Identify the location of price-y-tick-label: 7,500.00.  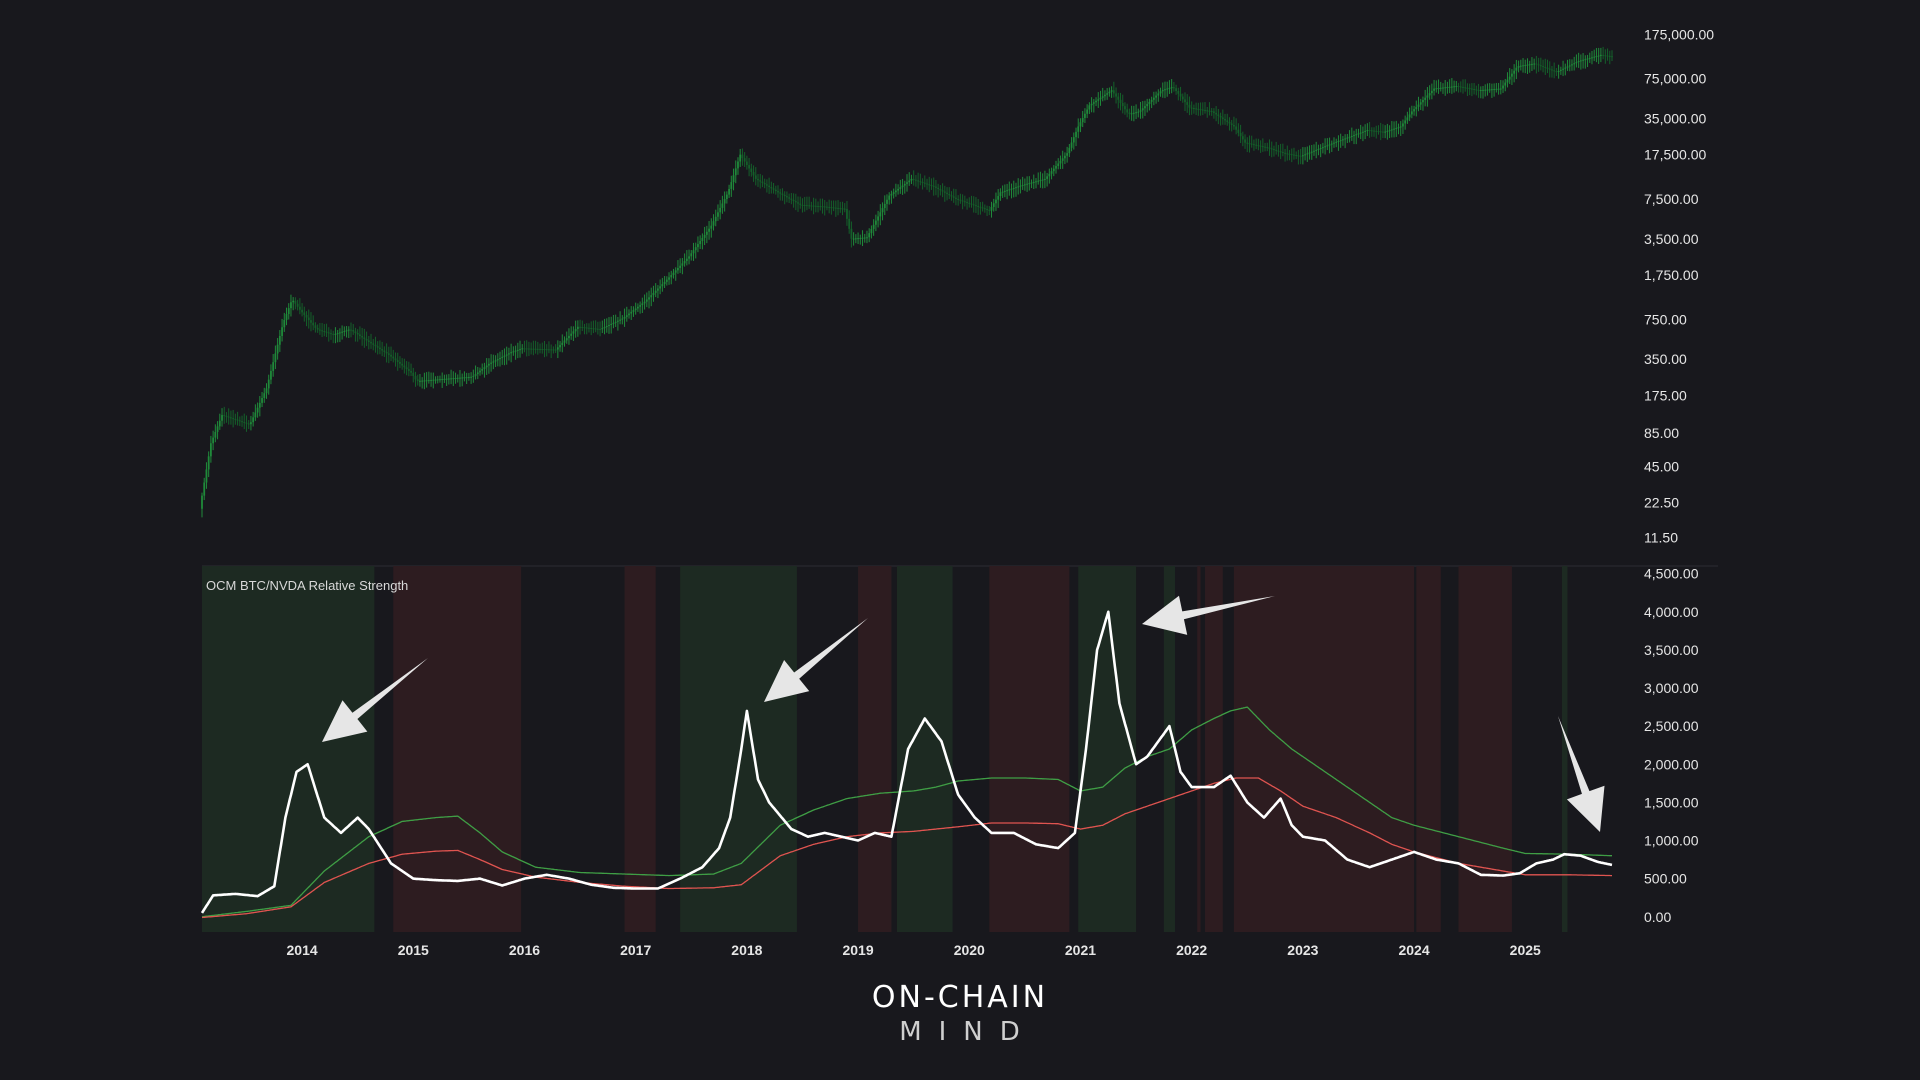
(1671, 199).